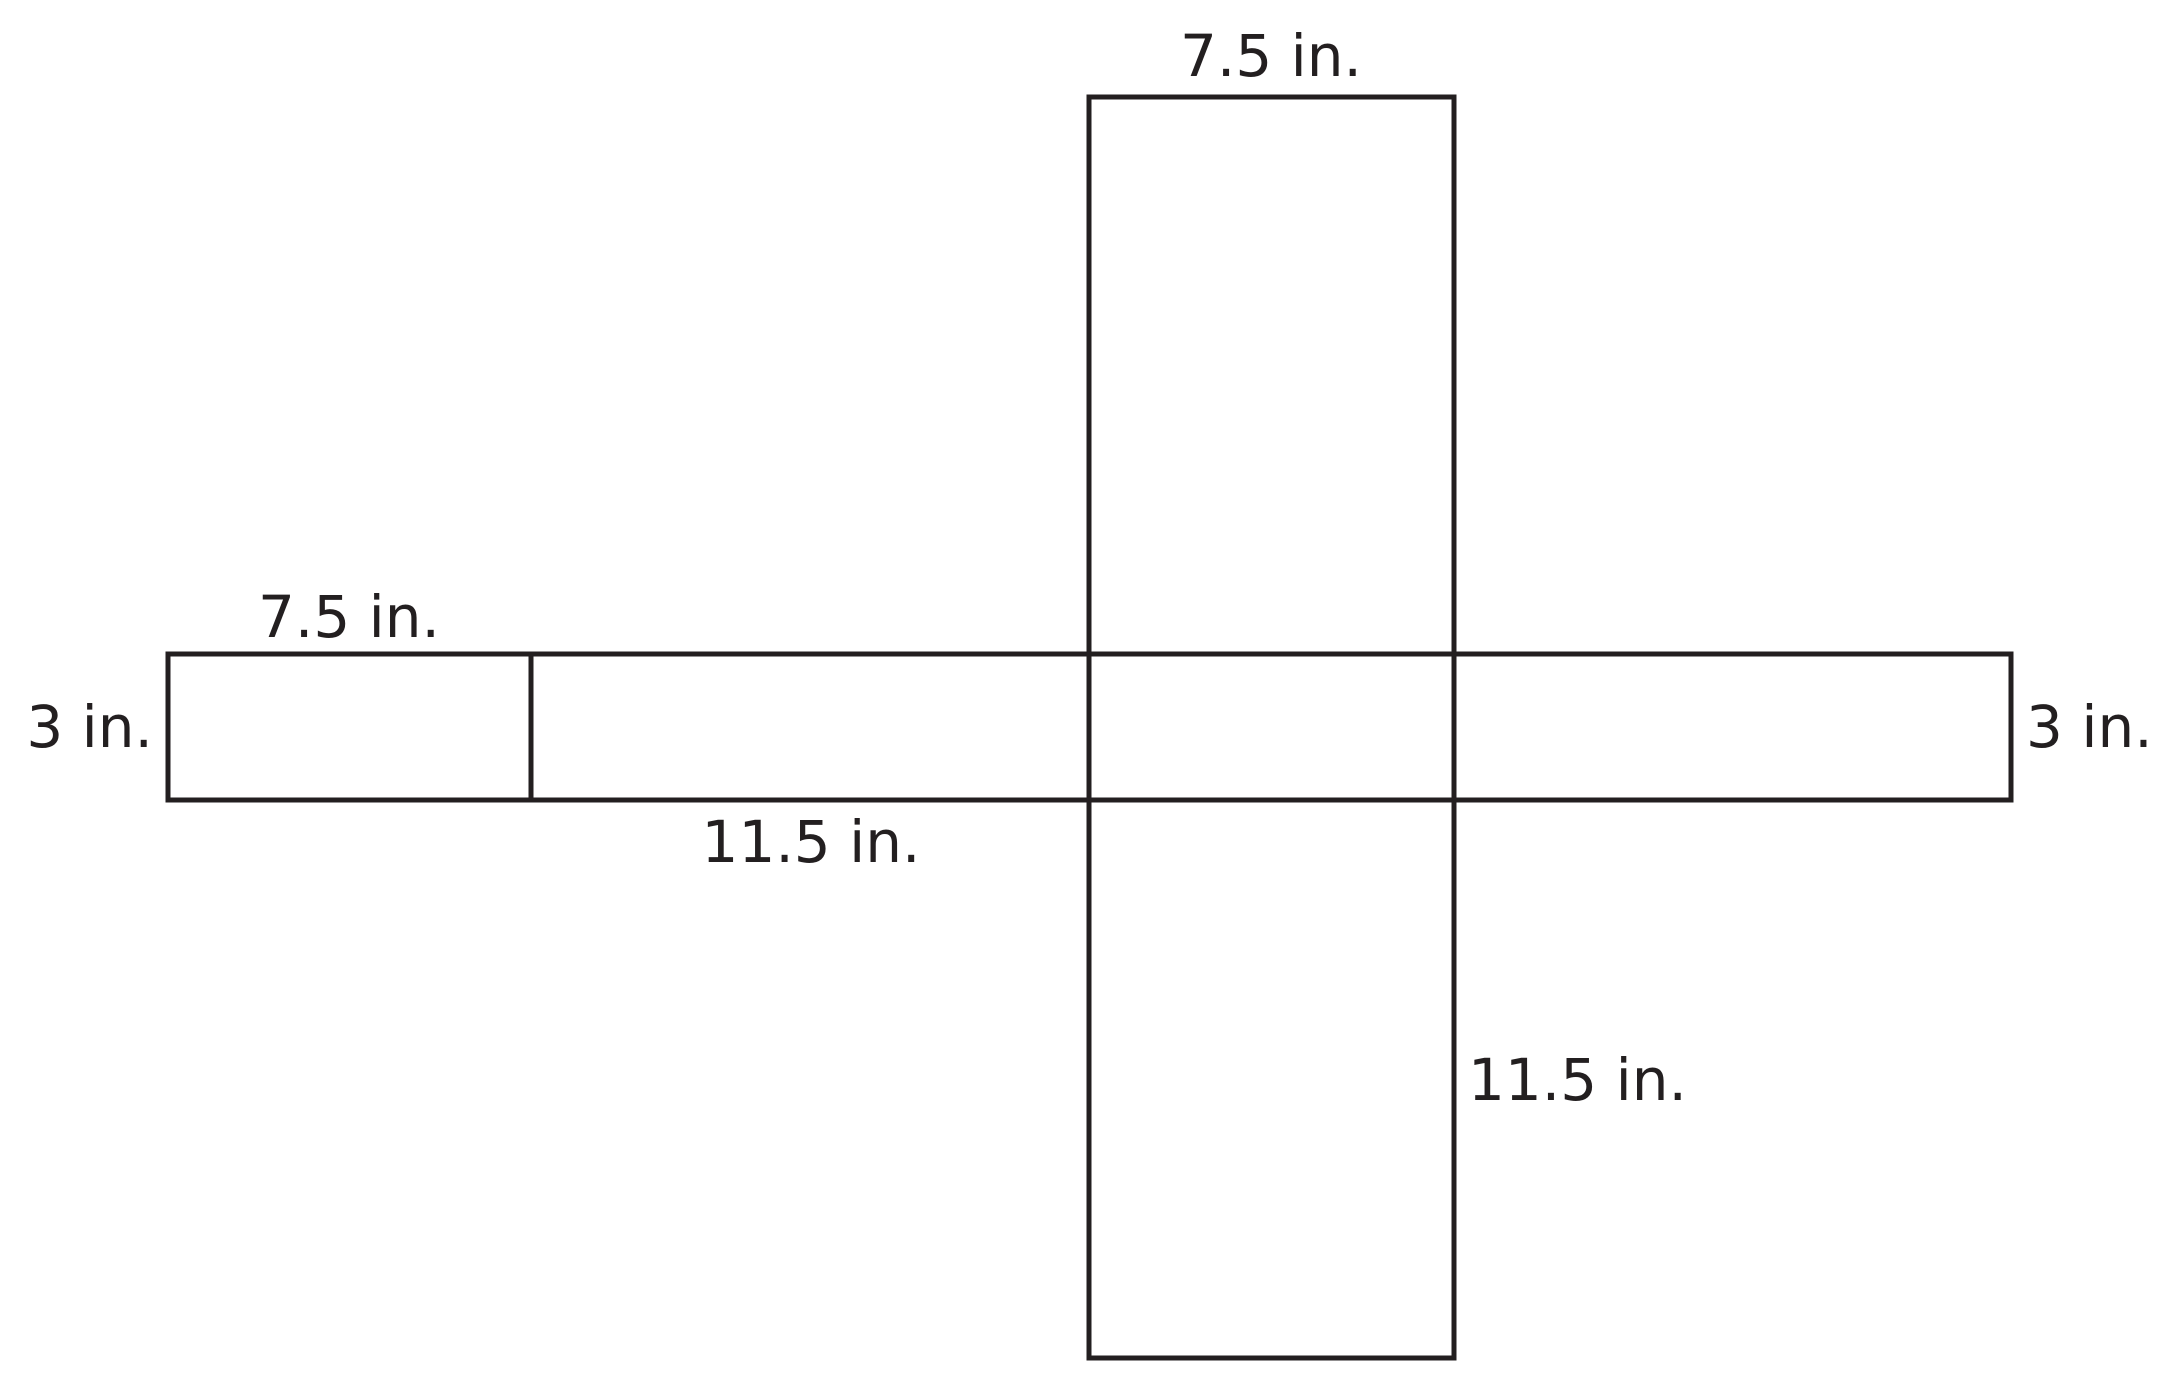 Image resolution: width=2172 pixels, height=1378 pixels. What do you see at coordinates (1271, 56) in the screenshot?
I see `top-width-label: 7.5 in.` at bounding box center [1271, 56].